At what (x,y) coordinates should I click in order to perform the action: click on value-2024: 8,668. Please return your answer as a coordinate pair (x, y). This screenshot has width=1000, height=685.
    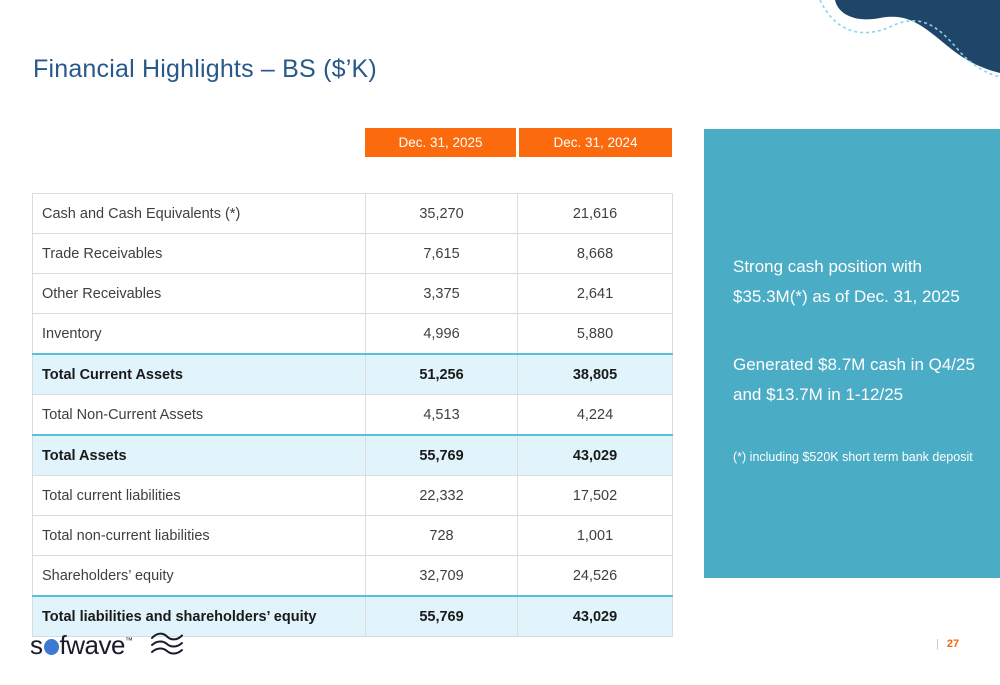
    Looking at the image, I should click on (595, 253).